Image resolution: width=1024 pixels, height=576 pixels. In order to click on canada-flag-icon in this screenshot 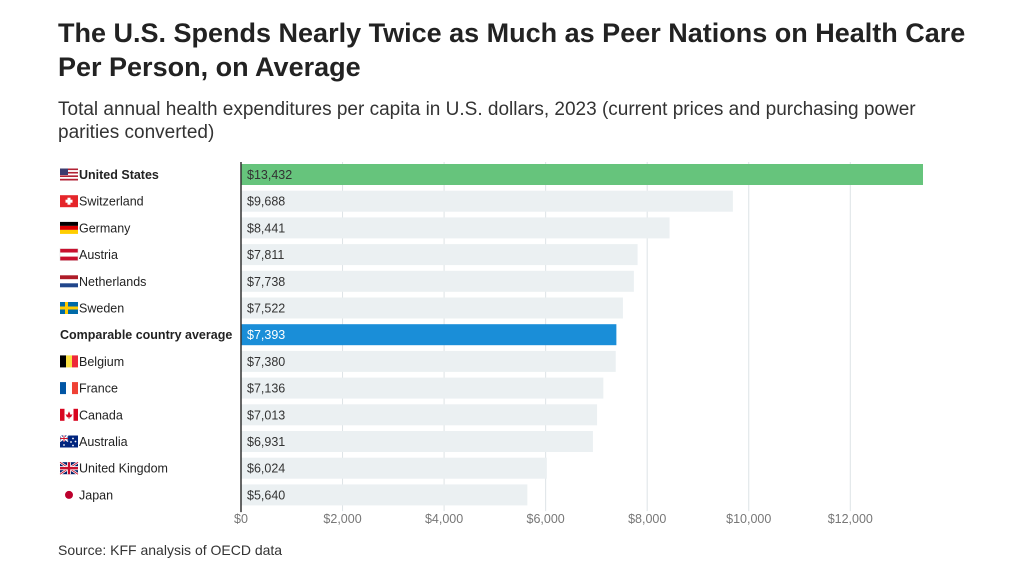, I will do `click(69, 414)`.